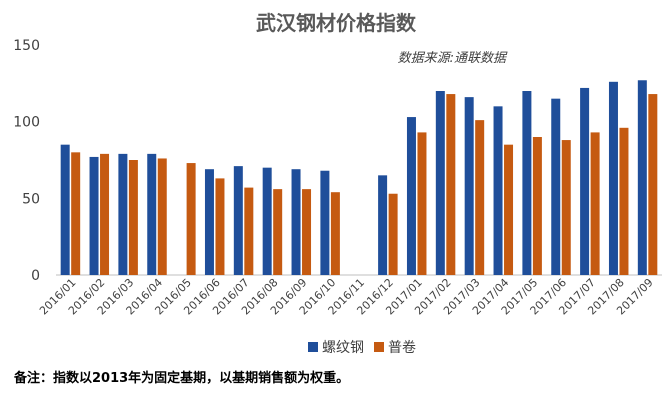  Describe the element at coordinates (35, 276) in the screenshot. I see `y-tick-label: 0` at that location.